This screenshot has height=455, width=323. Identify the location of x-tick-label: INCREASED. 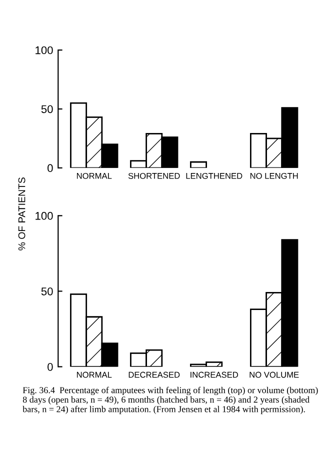
(214, 375).